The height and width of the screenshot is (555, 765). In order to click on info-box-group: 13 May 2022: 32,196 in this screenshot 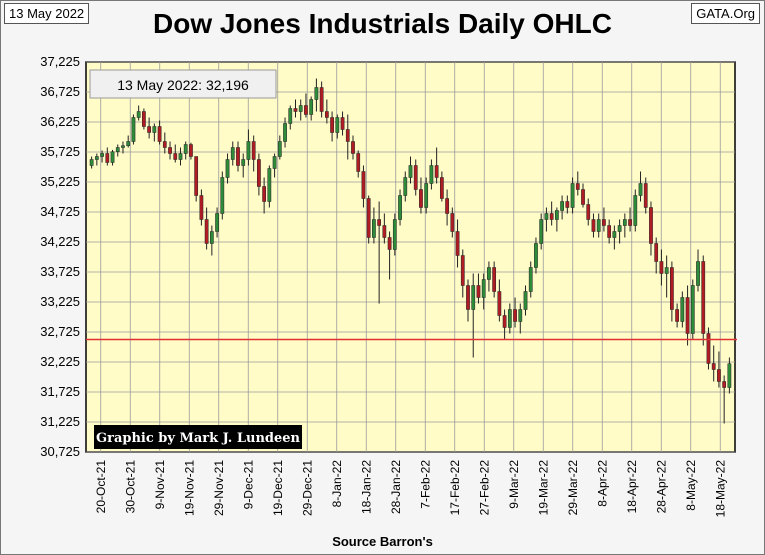, I will do `click(183, 84)`.